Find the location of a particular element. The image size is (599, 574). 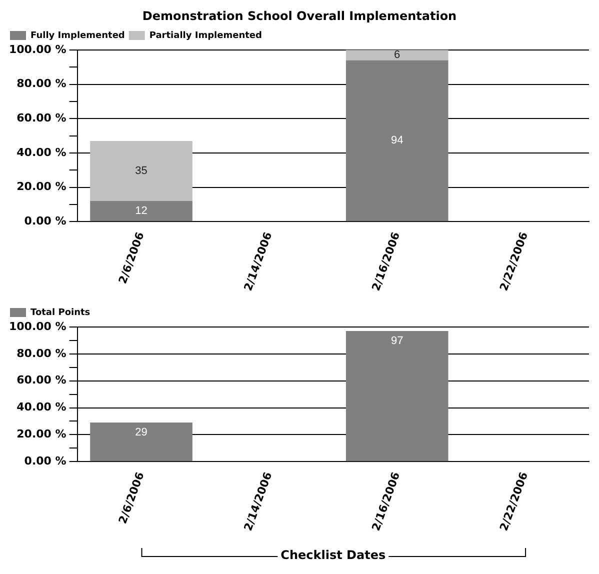

x-axis-title: Checklist Dates is located at coordinates (333, 555).